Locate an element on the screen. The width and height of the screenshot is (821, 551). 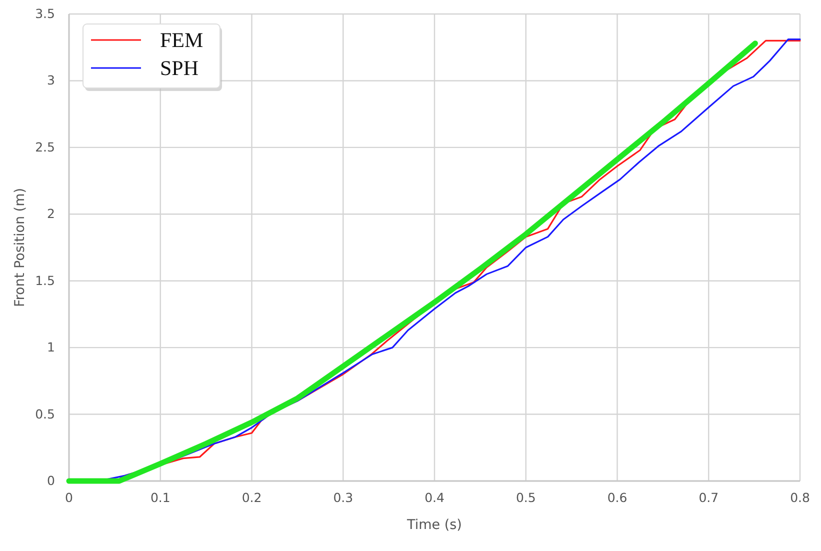
x-tick-label: 0.7 is located at coordinates (708, 497).